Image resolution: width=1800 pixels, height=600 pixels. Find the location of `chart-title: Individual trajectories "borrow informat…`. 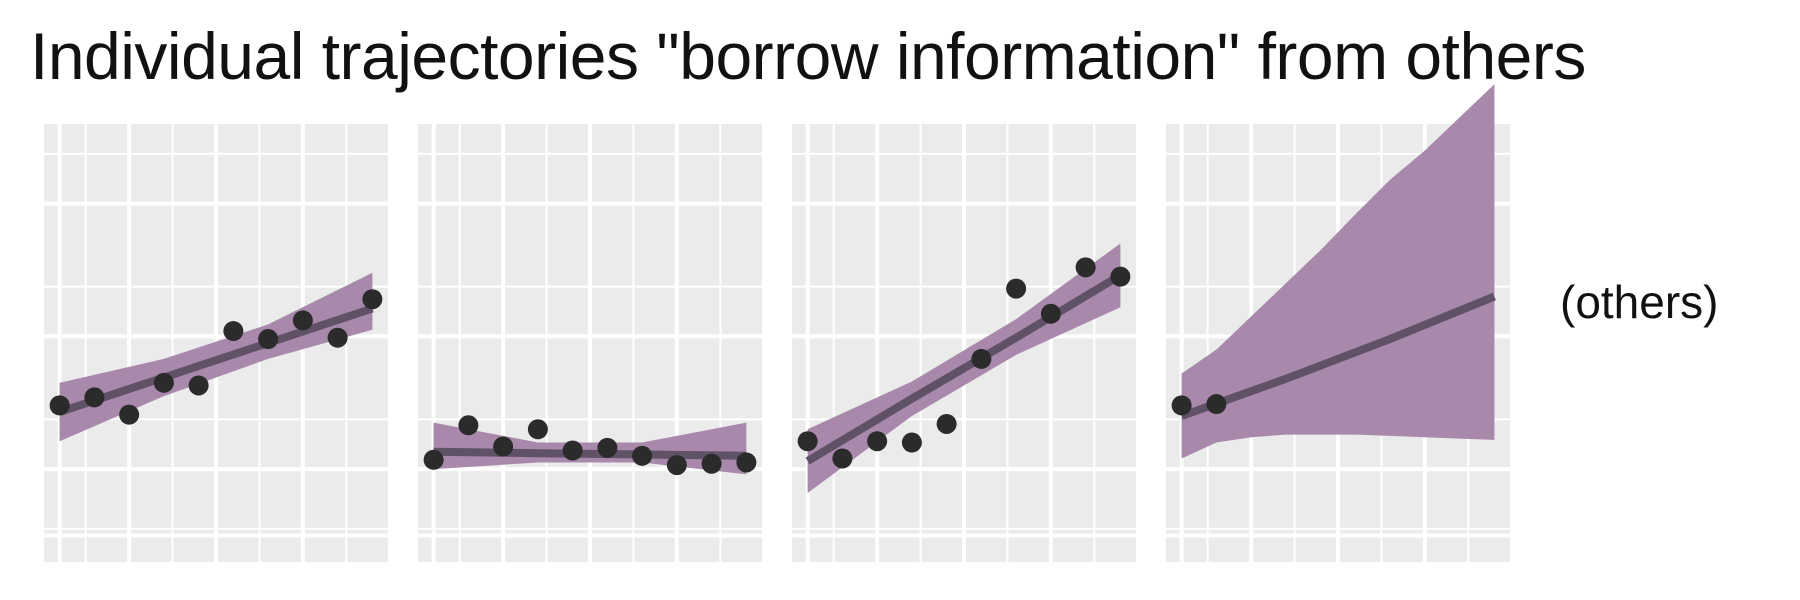

chart-title: Individual trajectories "borrow informat… is located at coordinates (808, 56).